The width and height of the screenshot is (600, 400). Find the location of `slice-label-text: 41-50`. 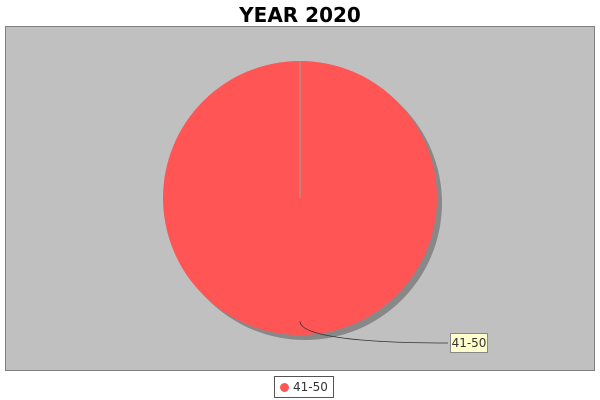

slice-label-text: 41-50 is located at coordinates (469, 343).